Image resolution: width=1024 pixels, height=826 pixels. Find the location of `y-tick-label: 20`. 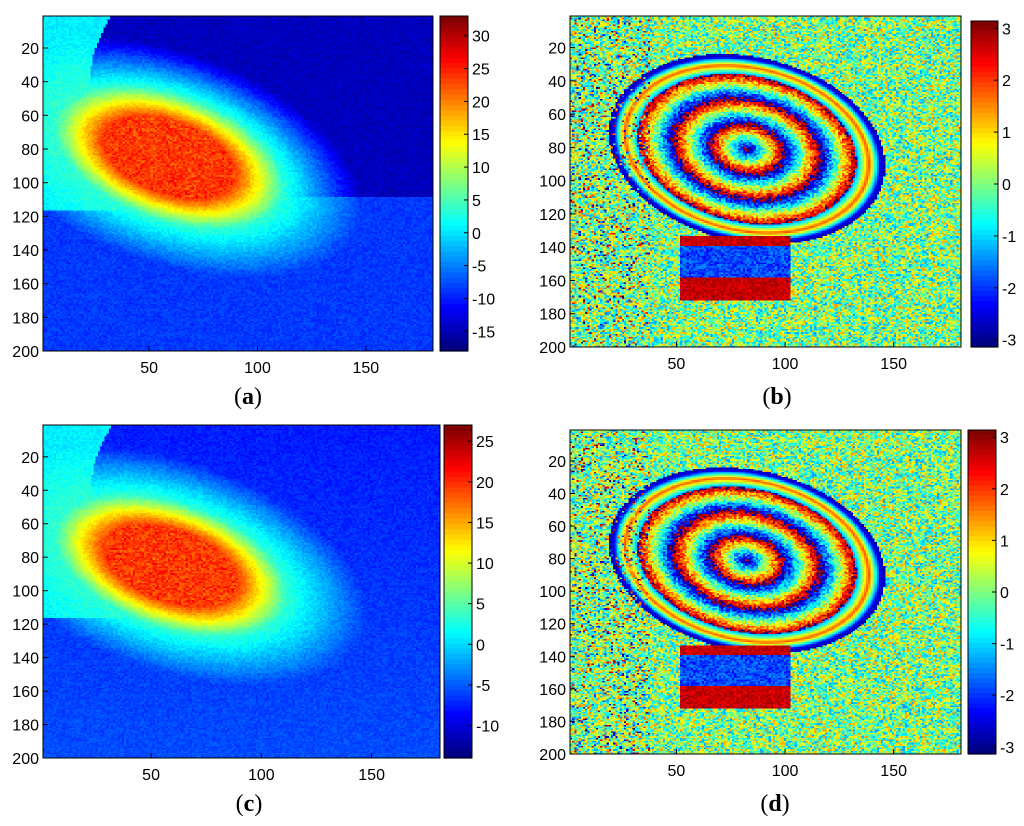

y-tick-label: 20 is located at coordinates (30, 49).